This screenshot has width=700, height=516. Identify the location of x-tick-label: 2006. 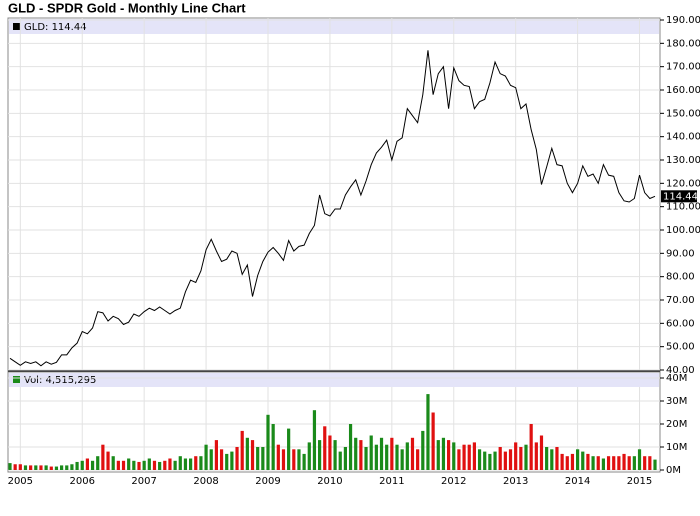
(82, 481).